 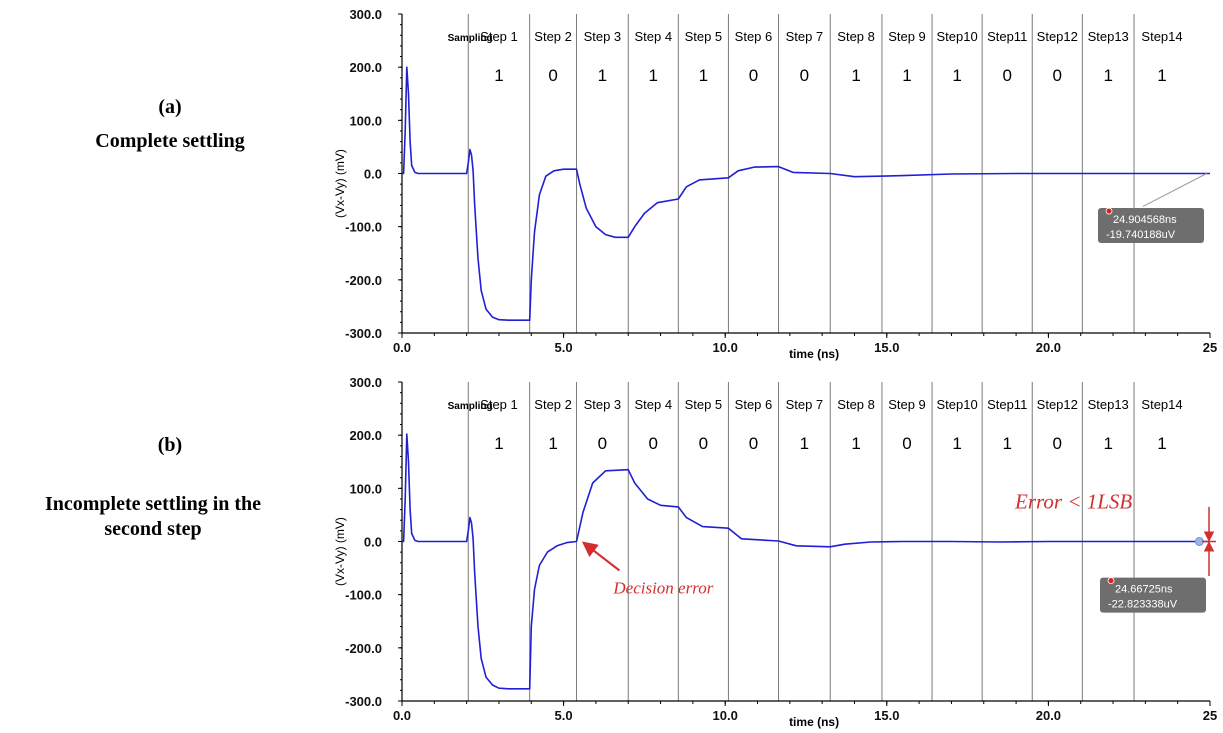 What do you see at coordinates (153, 529) in the screenshot?
I see `panel-b-caption-line2: second step` at bounding box center [153, 529].